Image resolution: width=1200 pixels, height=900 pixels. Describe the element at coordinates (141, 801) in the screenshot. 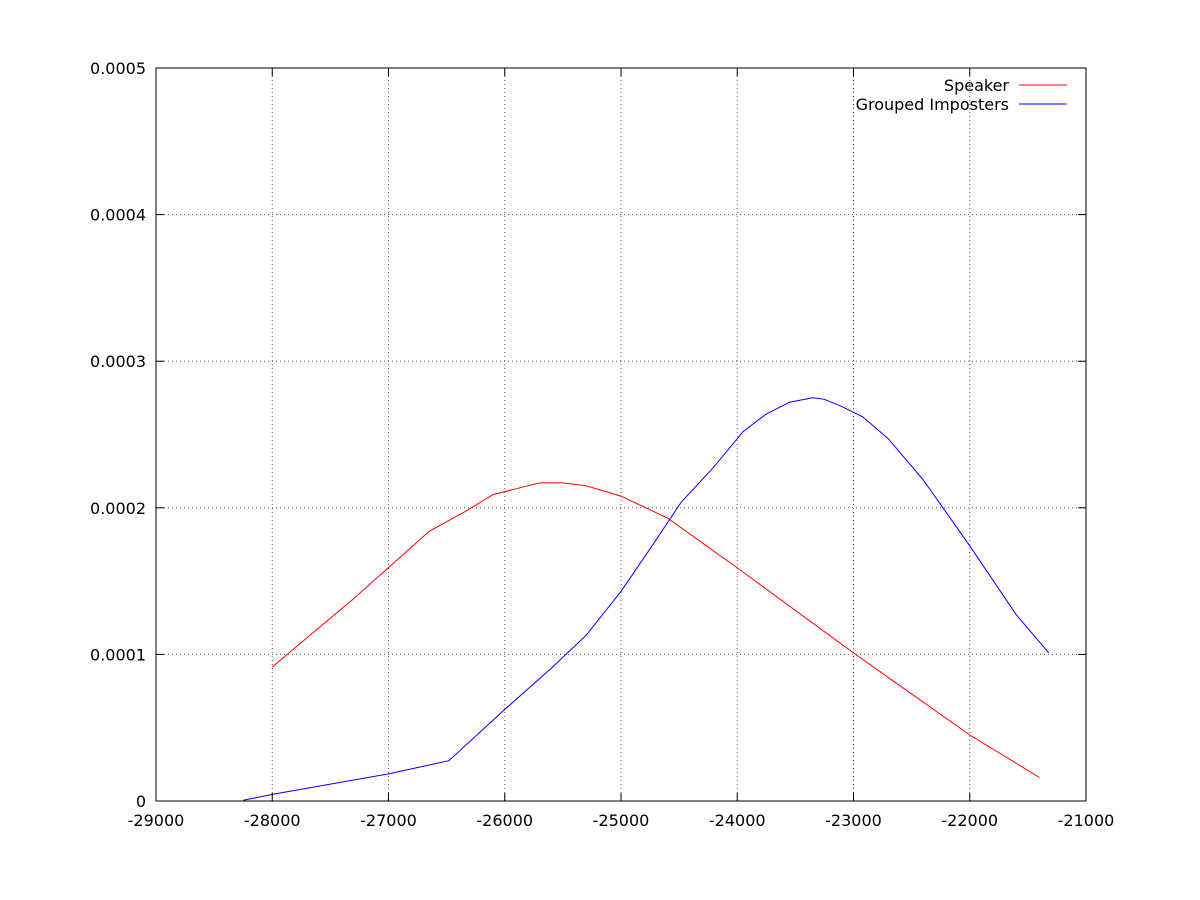

I see `y-tick-label: 0` at that location.